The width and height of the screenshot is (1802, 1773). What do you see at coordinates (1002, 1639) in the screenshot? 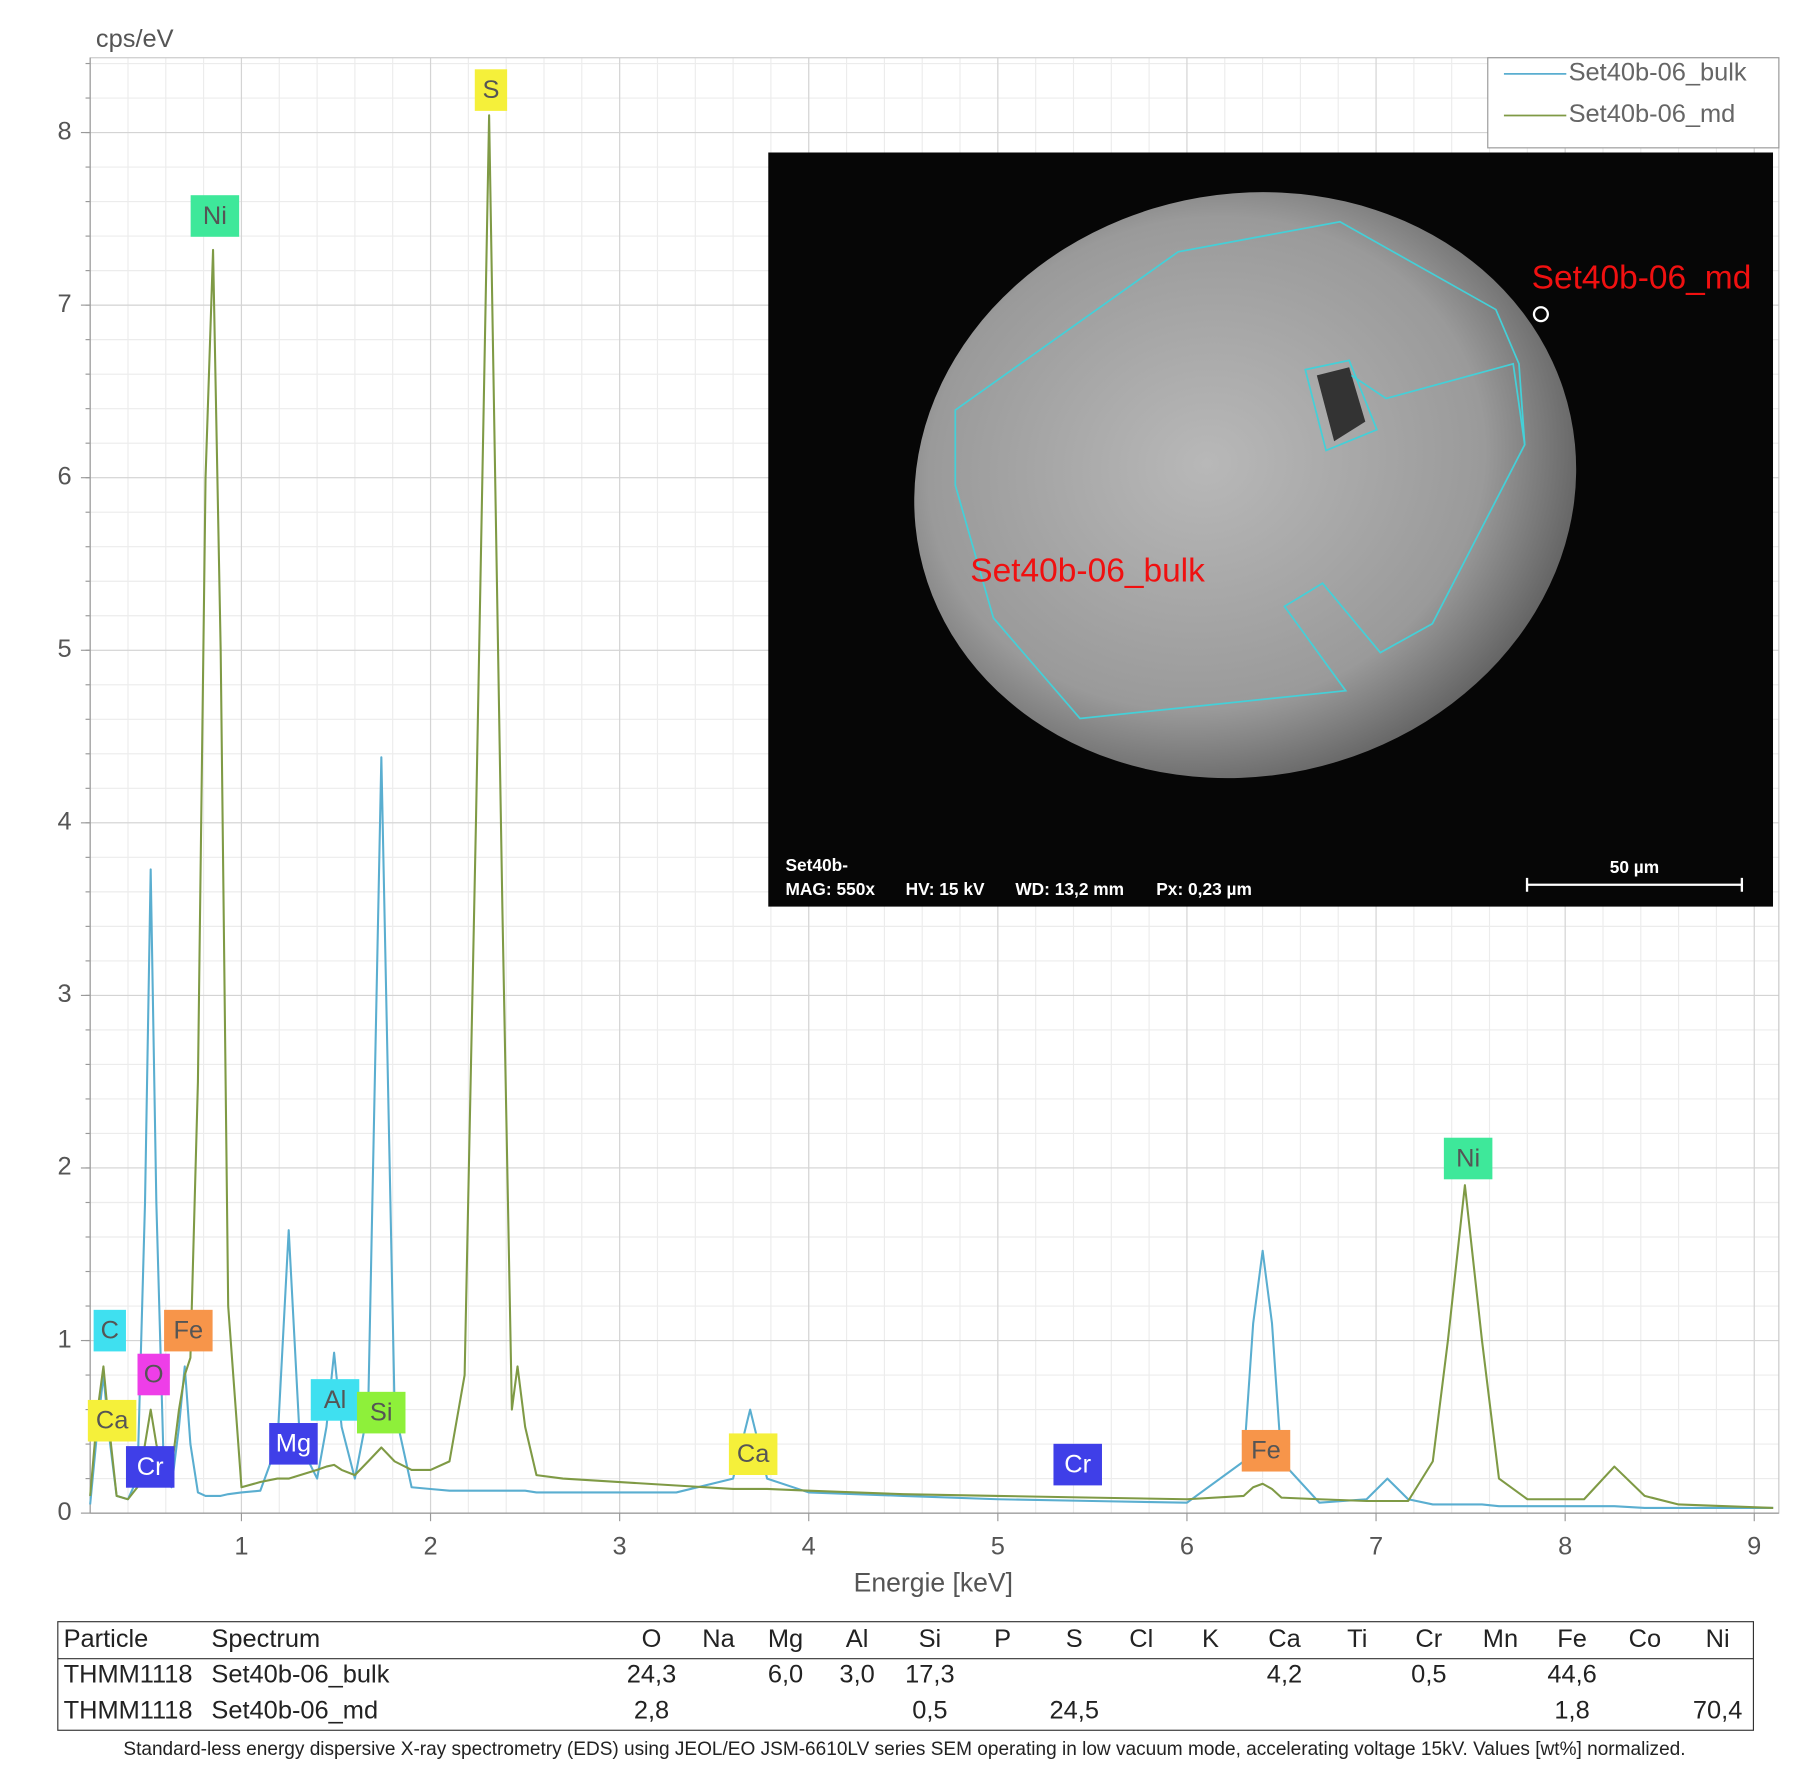
I see `table-header: P` at bounding box center [1002, 1639].